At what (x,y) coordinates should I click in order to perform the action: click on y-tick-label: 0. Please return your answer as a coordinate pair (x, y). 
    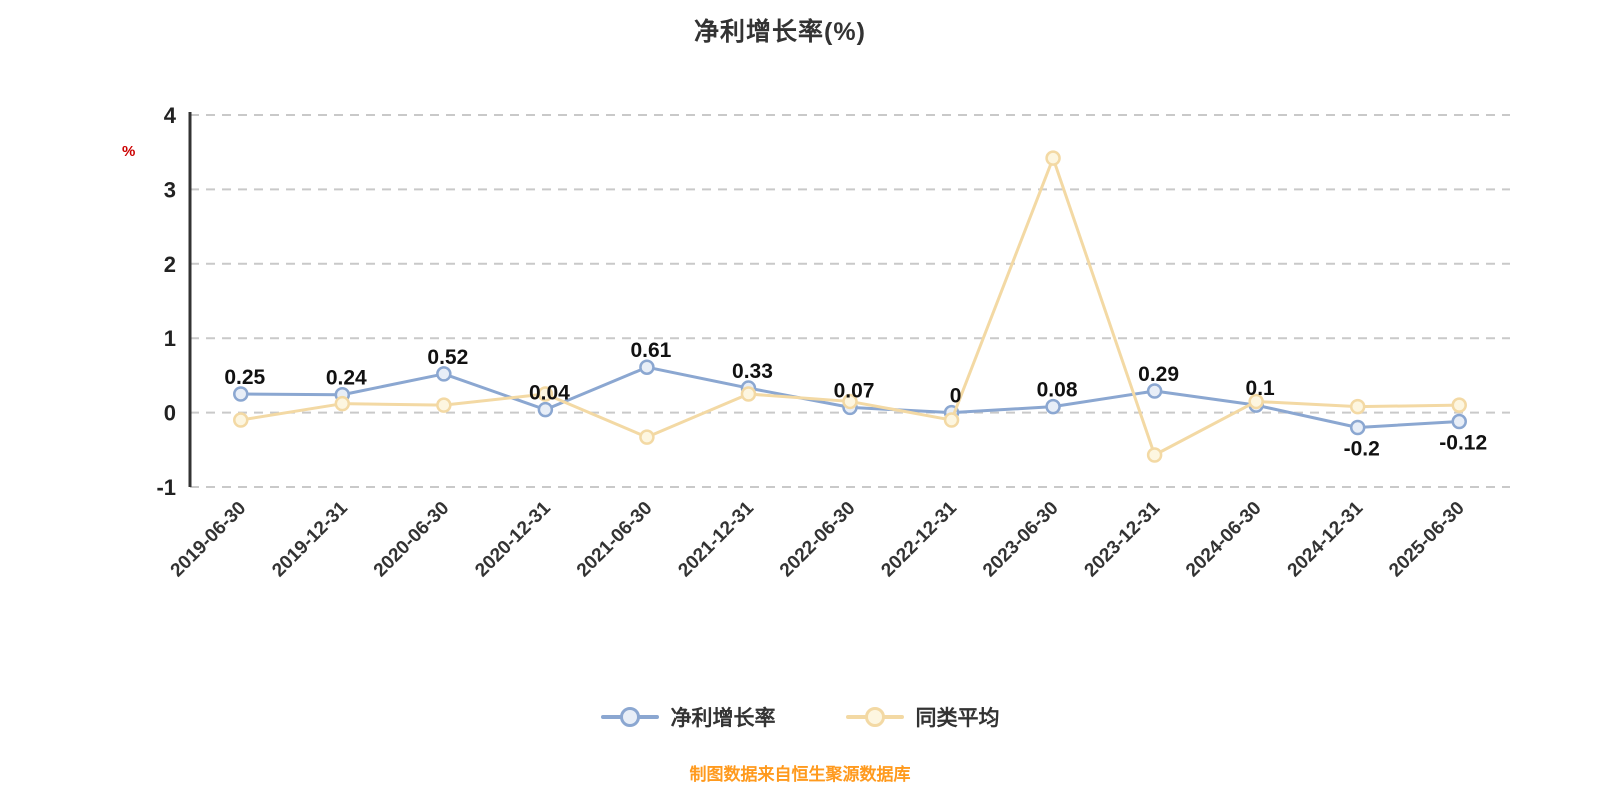
    Looking at the image, I should click on (170, 413).